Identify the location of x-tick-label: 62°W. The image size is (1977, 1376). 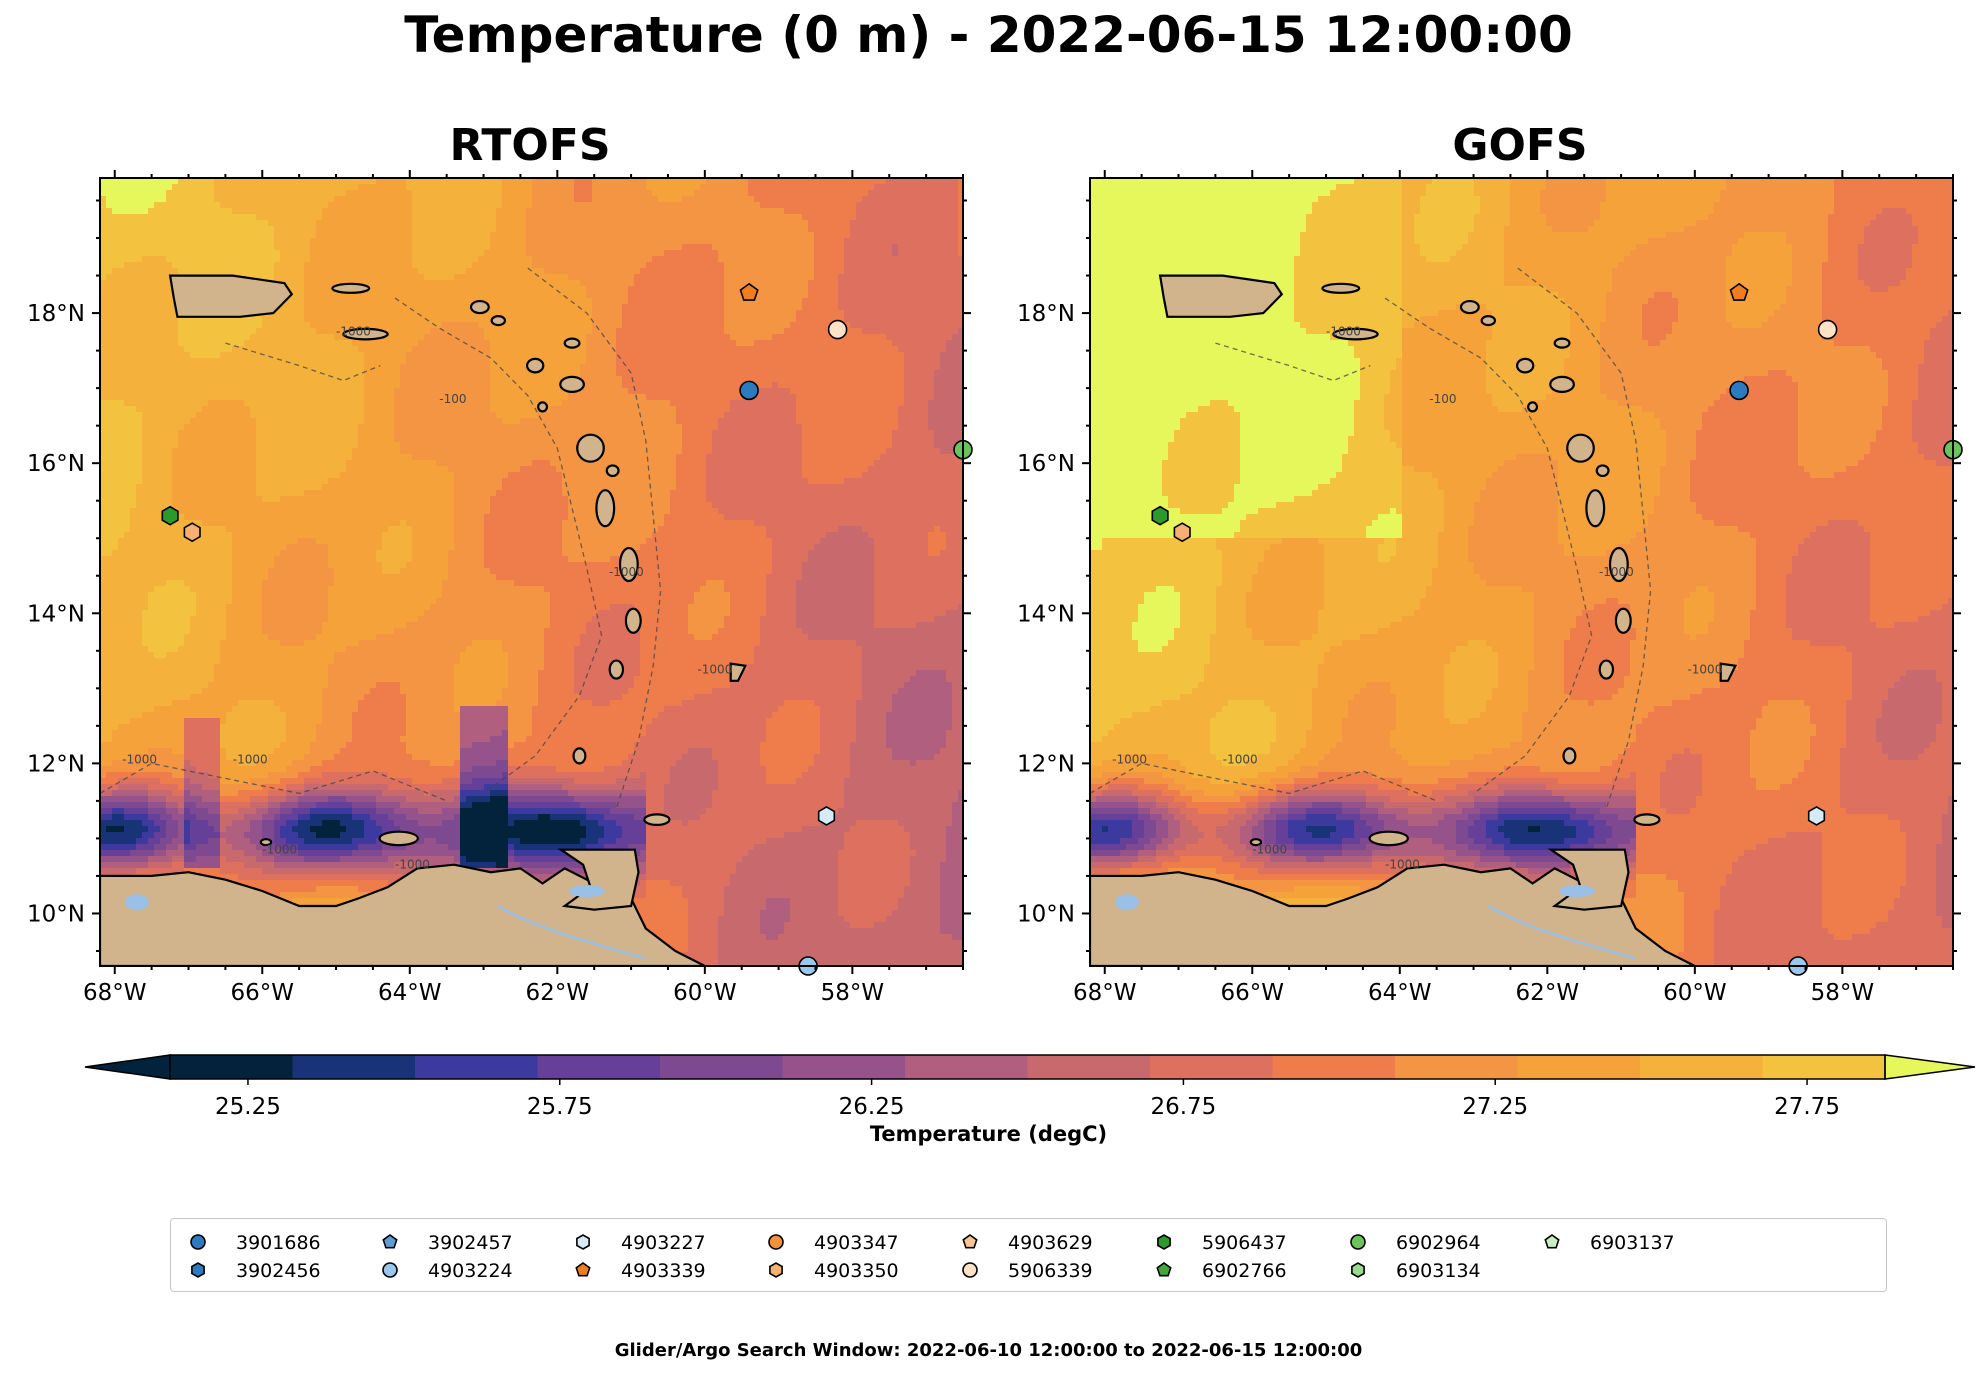
(558, 993).